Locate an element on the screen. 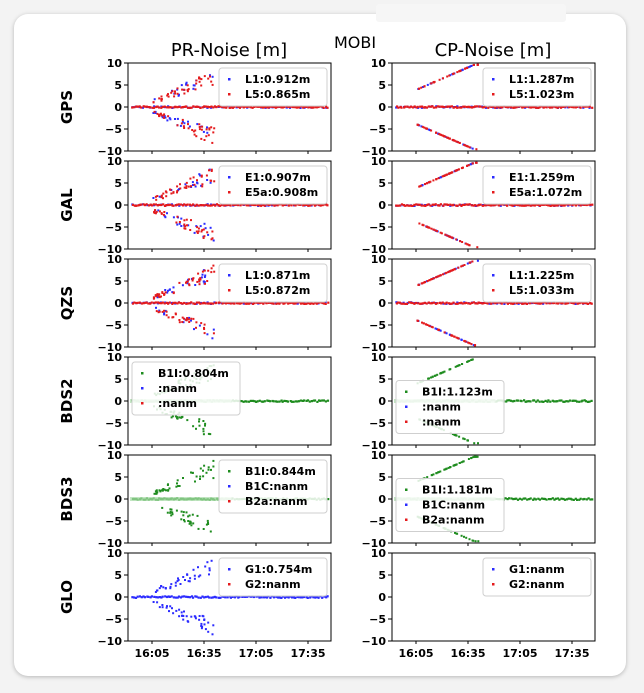  y-tick-label: −10 is located at coordinates (373, 641).